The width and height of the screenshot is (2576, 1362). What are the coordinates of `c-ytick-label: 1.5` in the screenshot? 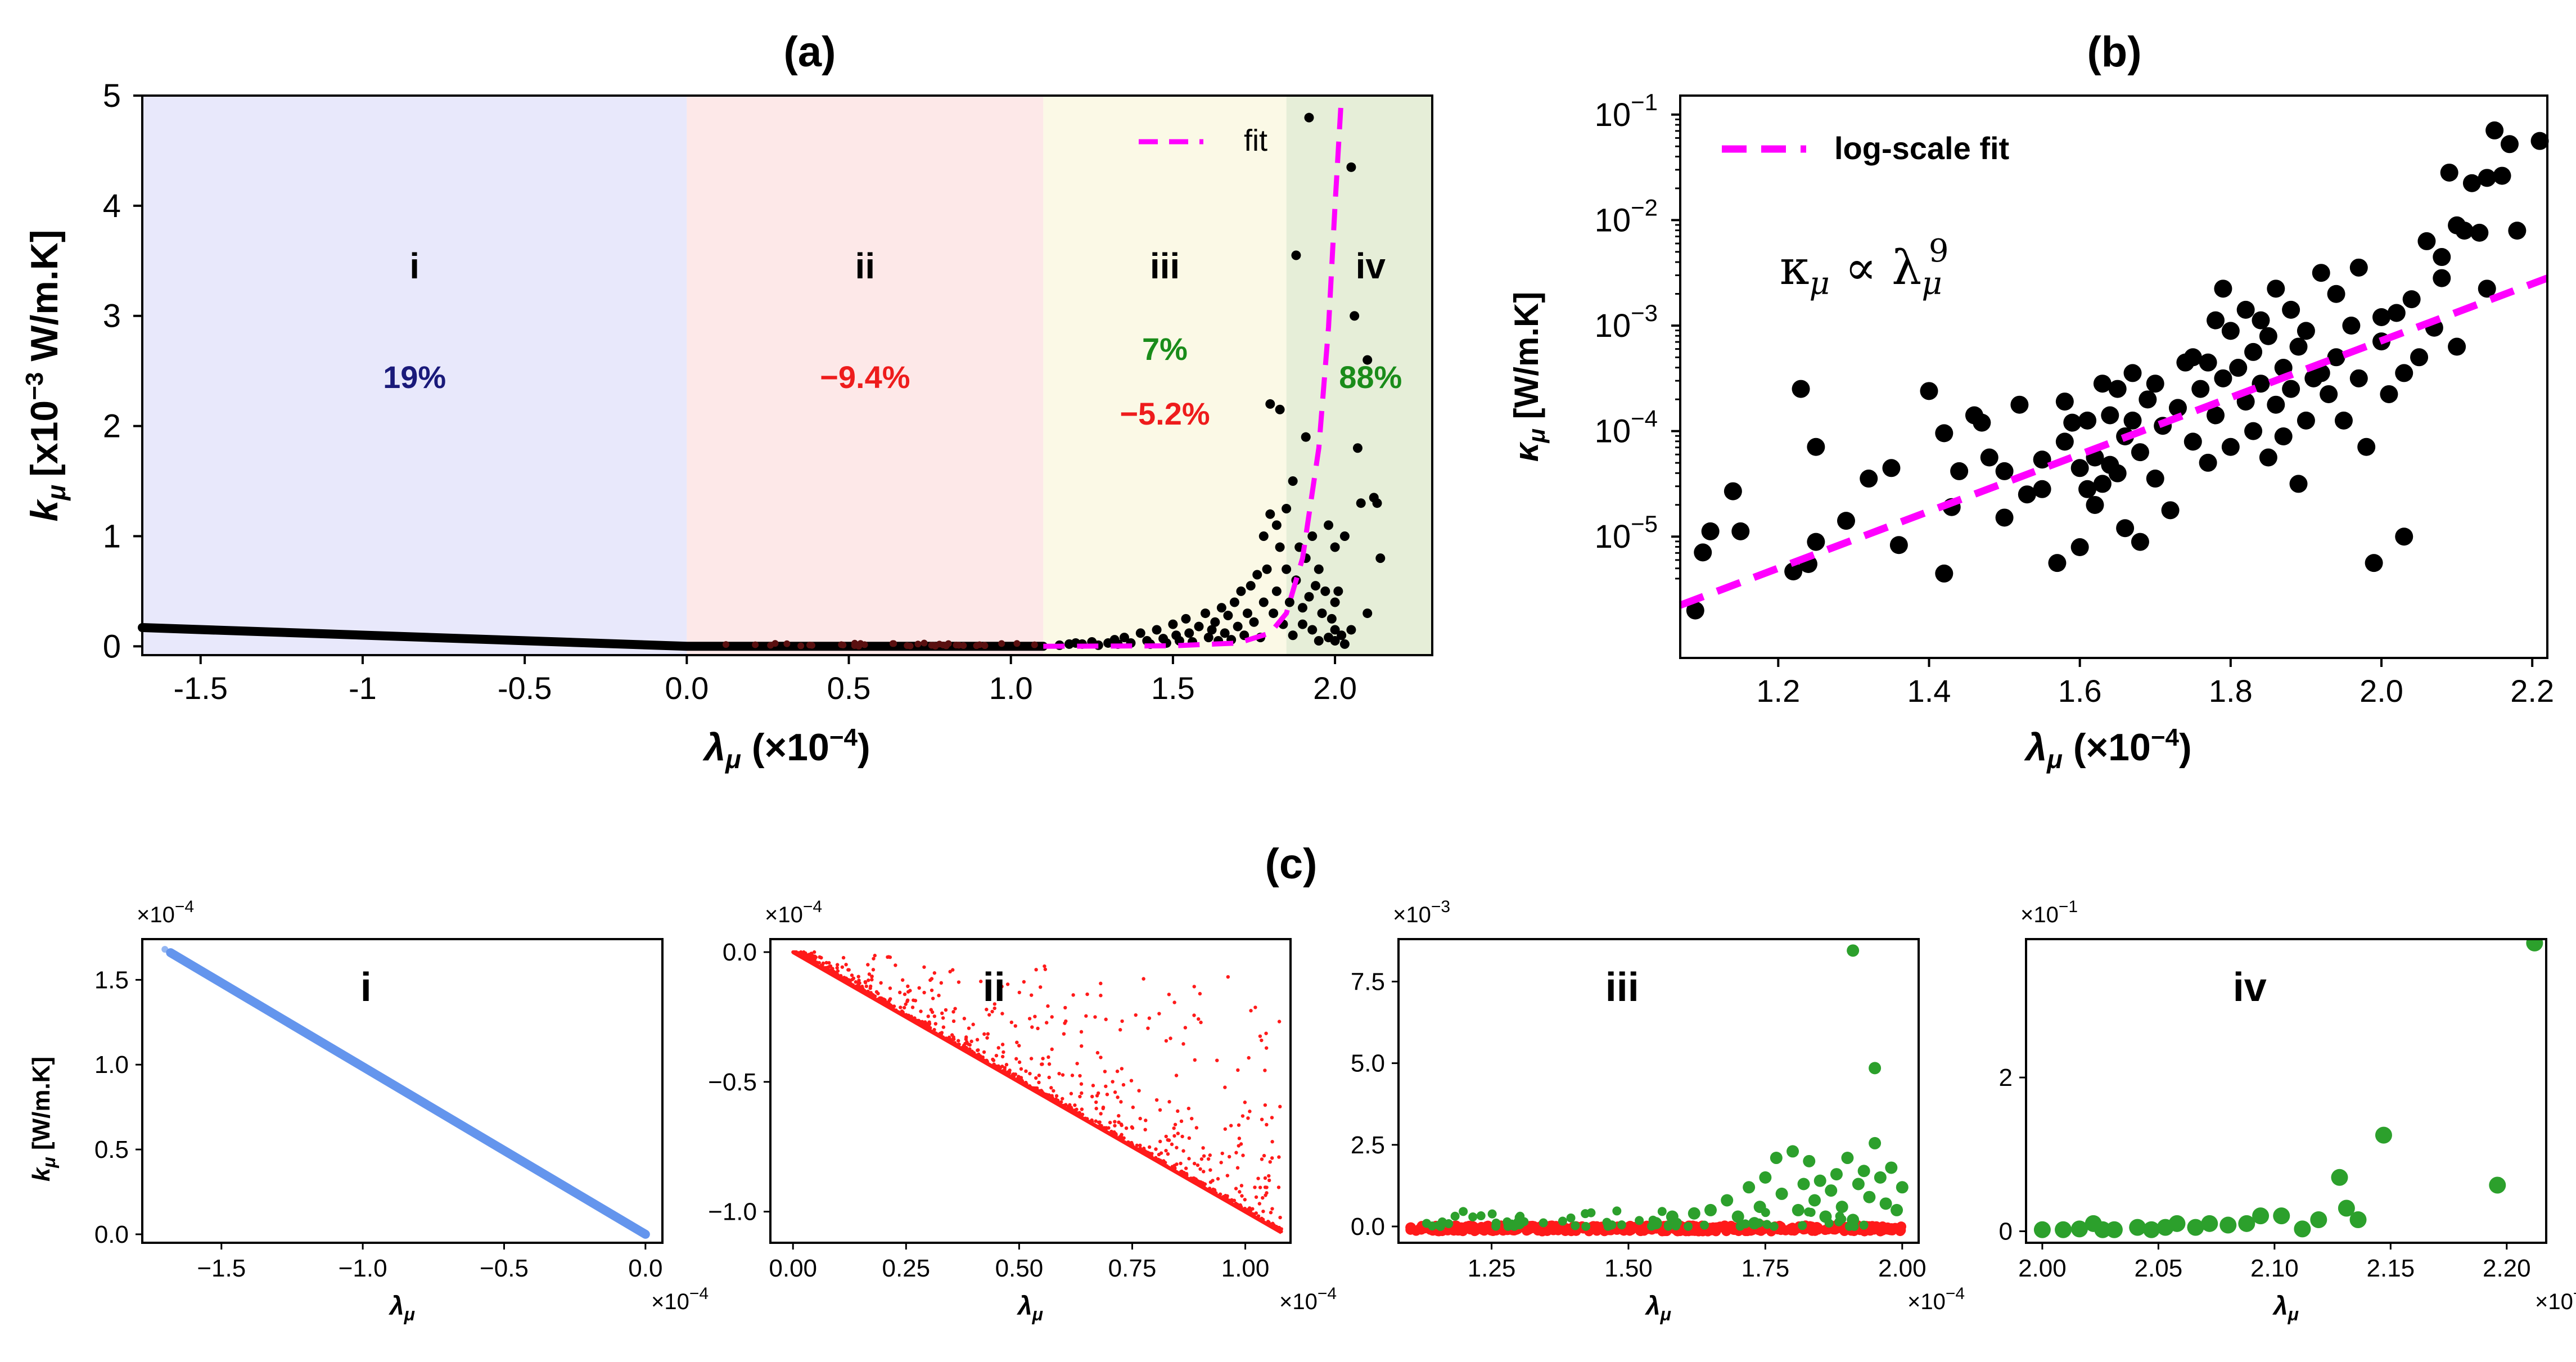 It's located at (111, 980).